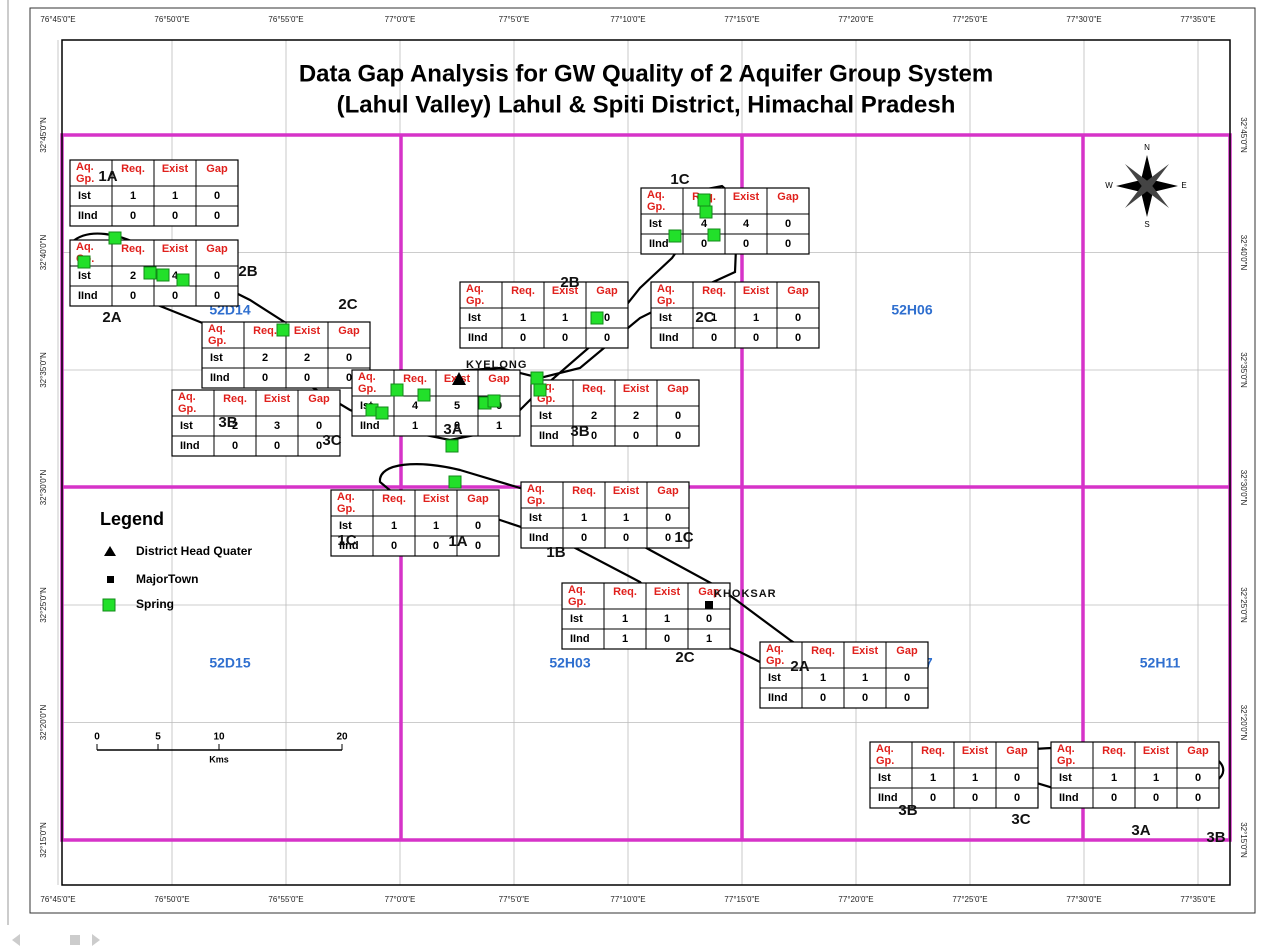 This screenshot has width=1263, height=948. I want to click on latitude-label: 32°20'0"N, so click(43, 722).